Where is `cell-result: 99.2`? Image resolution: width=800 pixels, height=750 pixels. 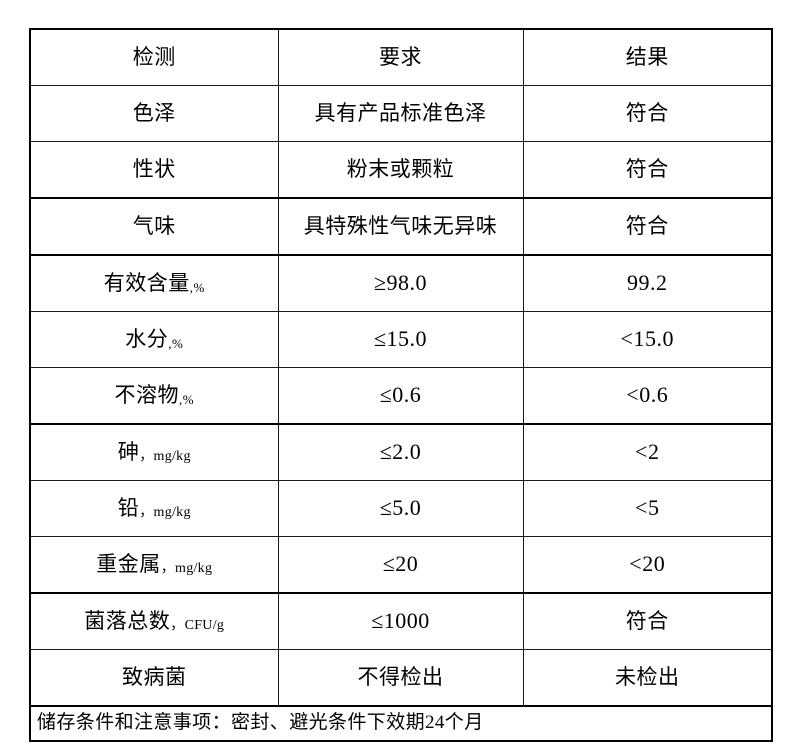 cell-result: 99.2 is located at coordinates (647, 283).